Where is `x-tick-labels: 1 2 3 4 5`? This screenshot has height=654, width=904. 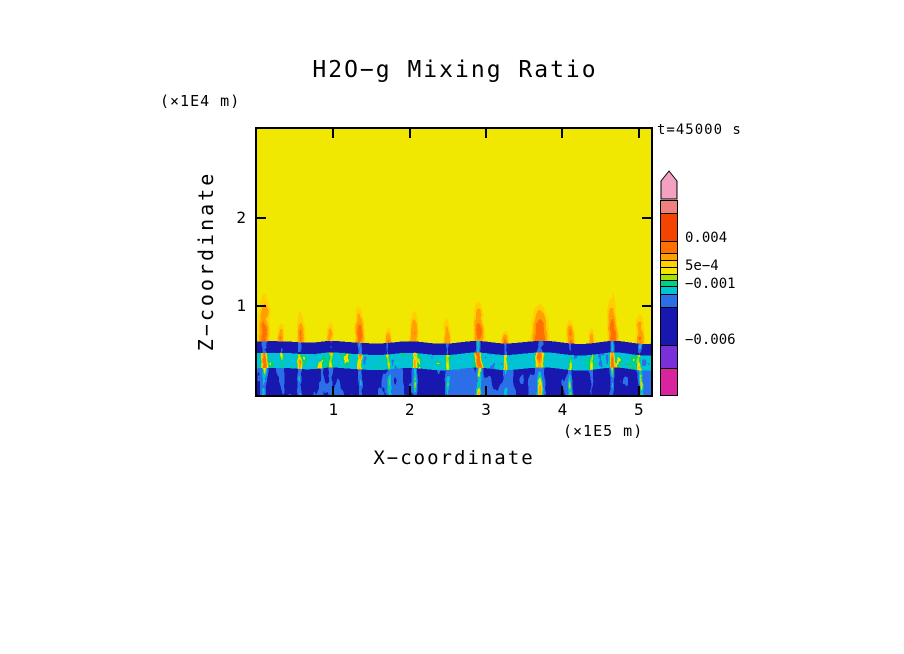 x-tick-labels: 1 2 3 4 5 is located at coordinates (454, 410).